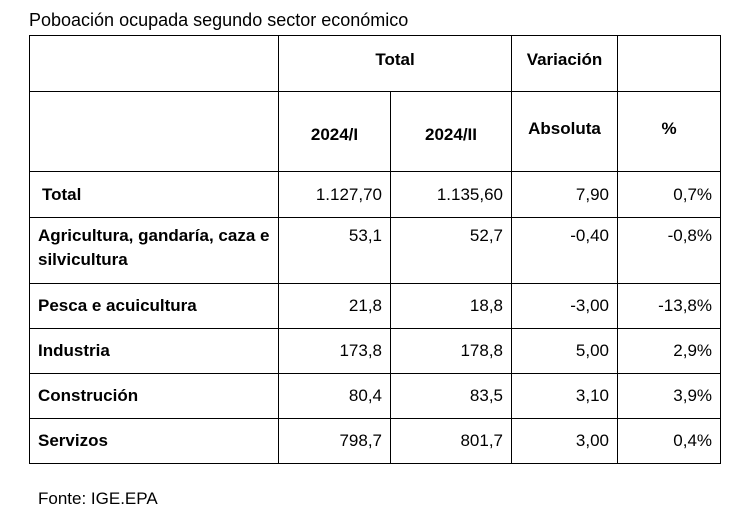  I want to click on table-row: Industria 173,8 178,8 5,00 2,9%, so click(375, 351).